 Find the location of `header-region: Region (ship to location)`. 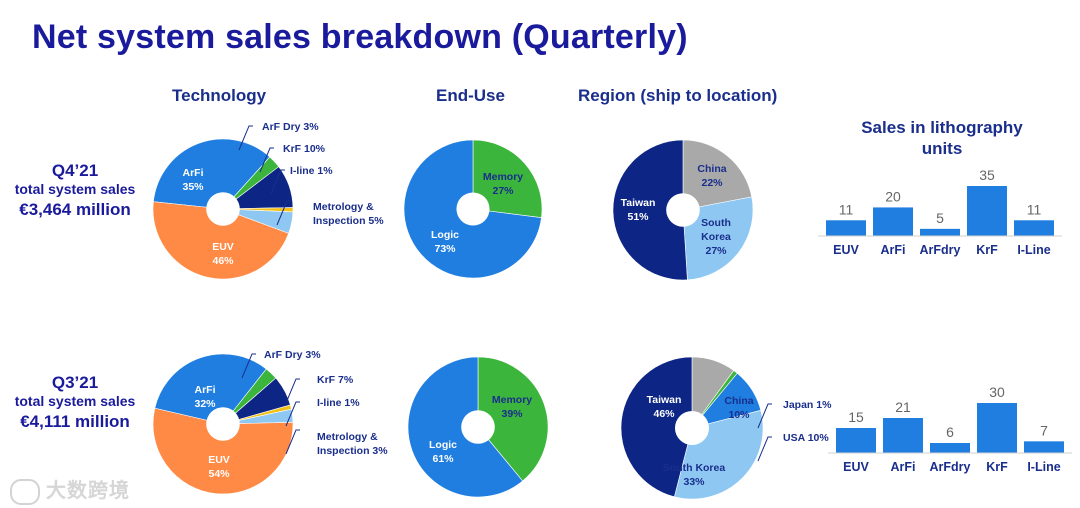

header-region: Region (ship to location) is located at coordinates (678, 95).